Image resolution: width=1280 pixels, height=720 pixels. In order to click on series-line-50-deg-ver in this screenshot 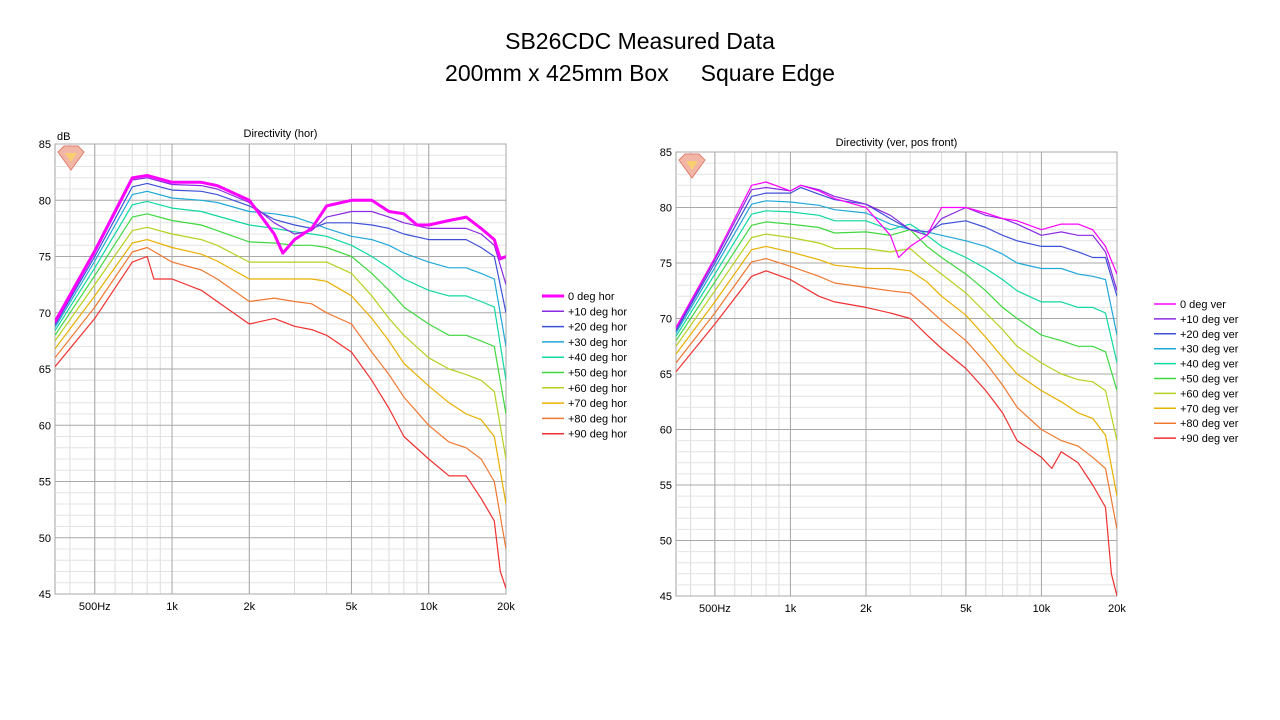, I will do `click(896, 306)`.